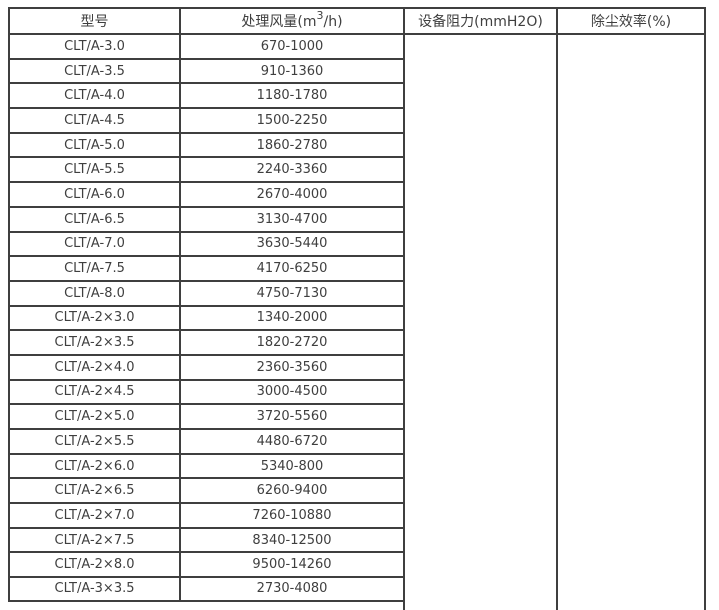  I want to click on table-row: CLT/A-3.5 910-1360, so click(357, 71).